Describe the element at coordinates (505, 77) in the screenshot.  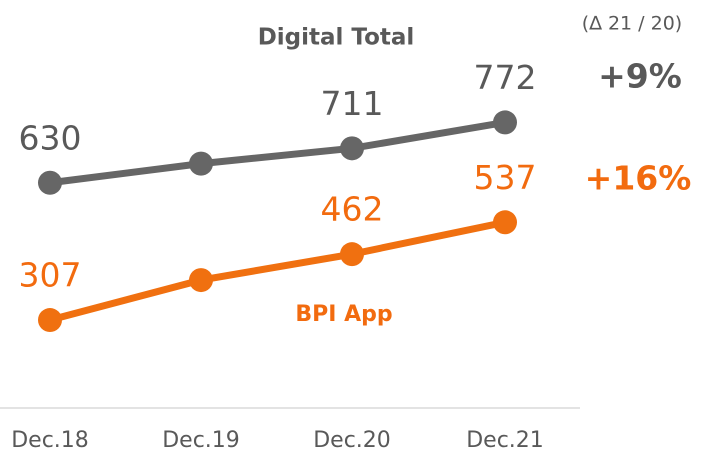
I see `data-label: 772` at that location.